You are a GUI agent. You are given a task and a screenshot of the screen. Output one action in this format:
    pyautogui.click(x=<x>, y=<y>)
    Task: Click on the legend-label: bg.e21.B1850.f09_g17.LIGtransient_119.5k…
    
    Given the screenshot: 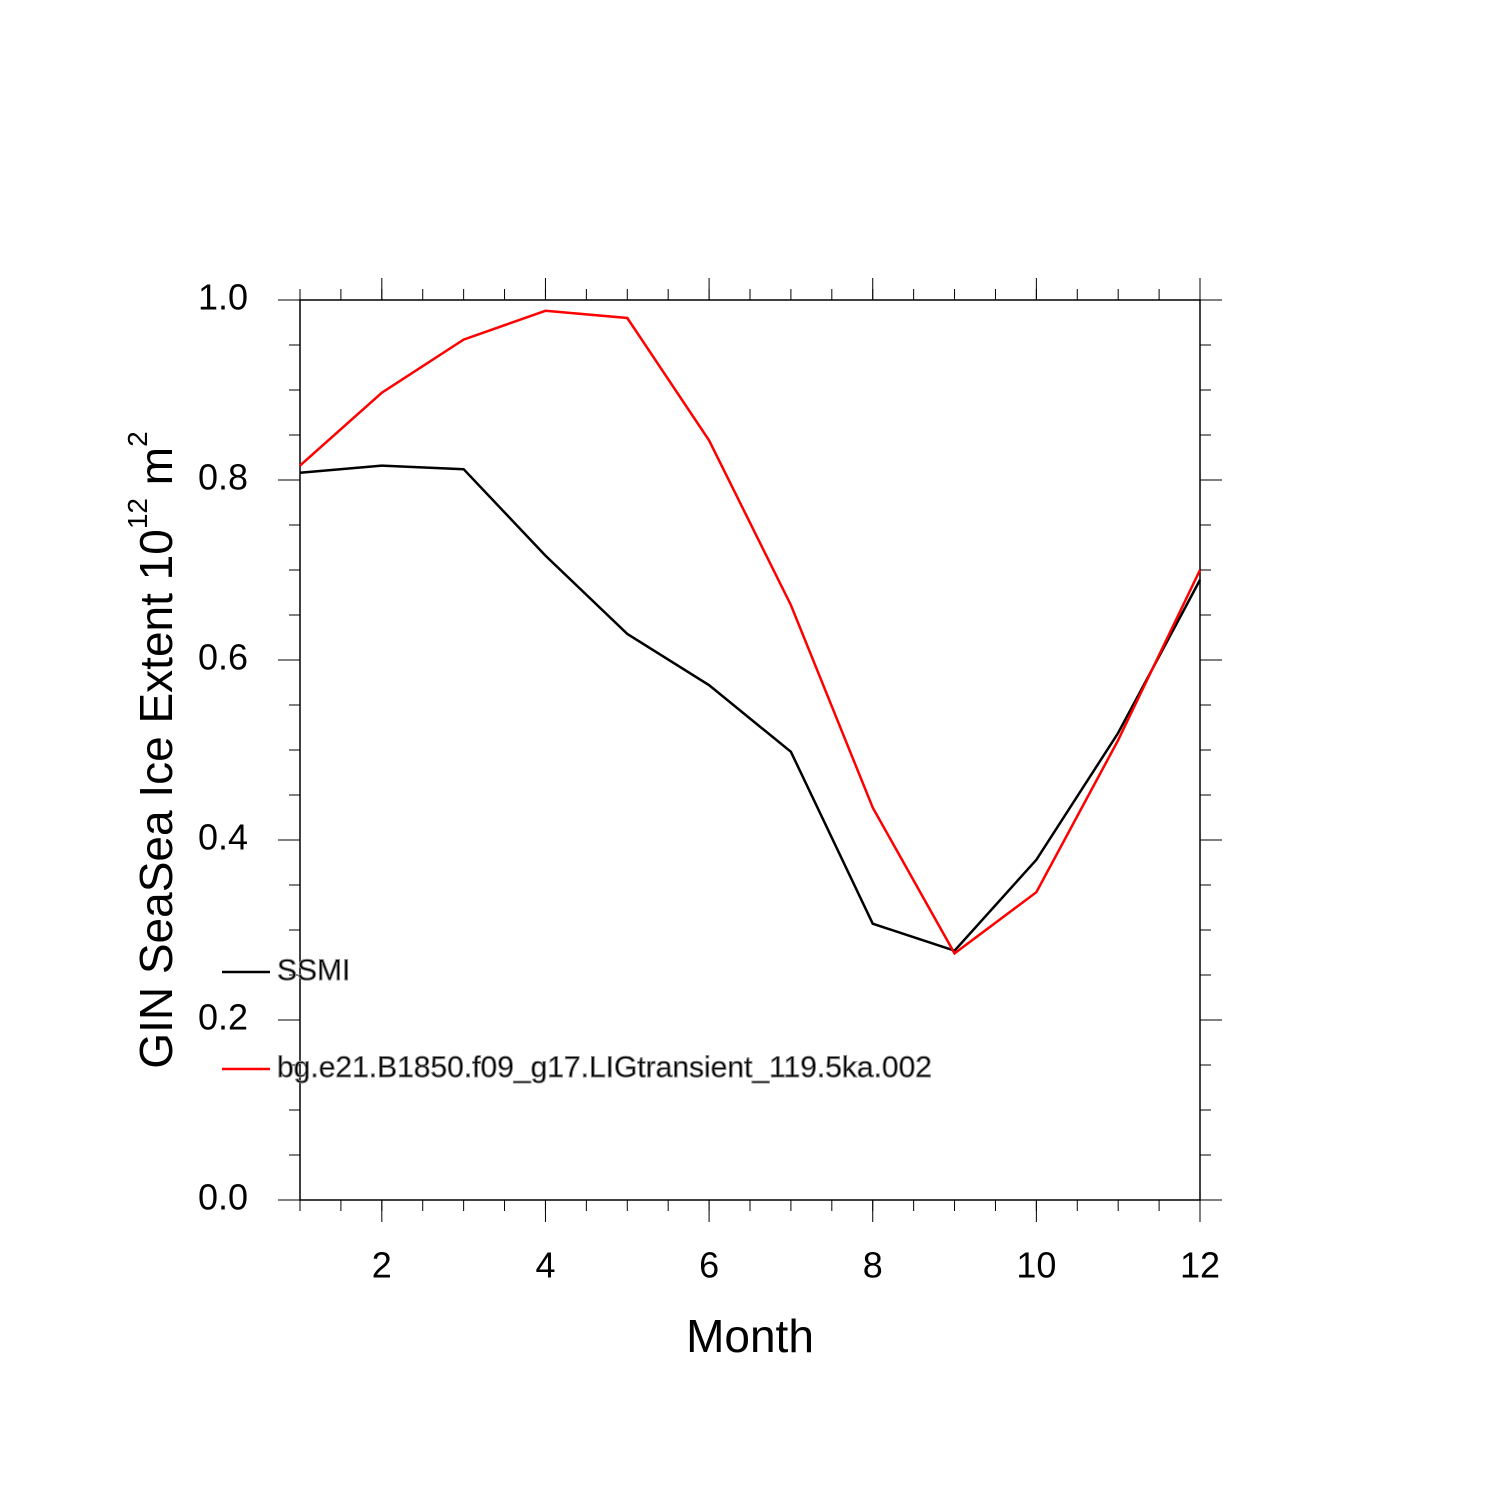 What is the action you would take?
    pyautogui.click(x=604, y=1067)
    